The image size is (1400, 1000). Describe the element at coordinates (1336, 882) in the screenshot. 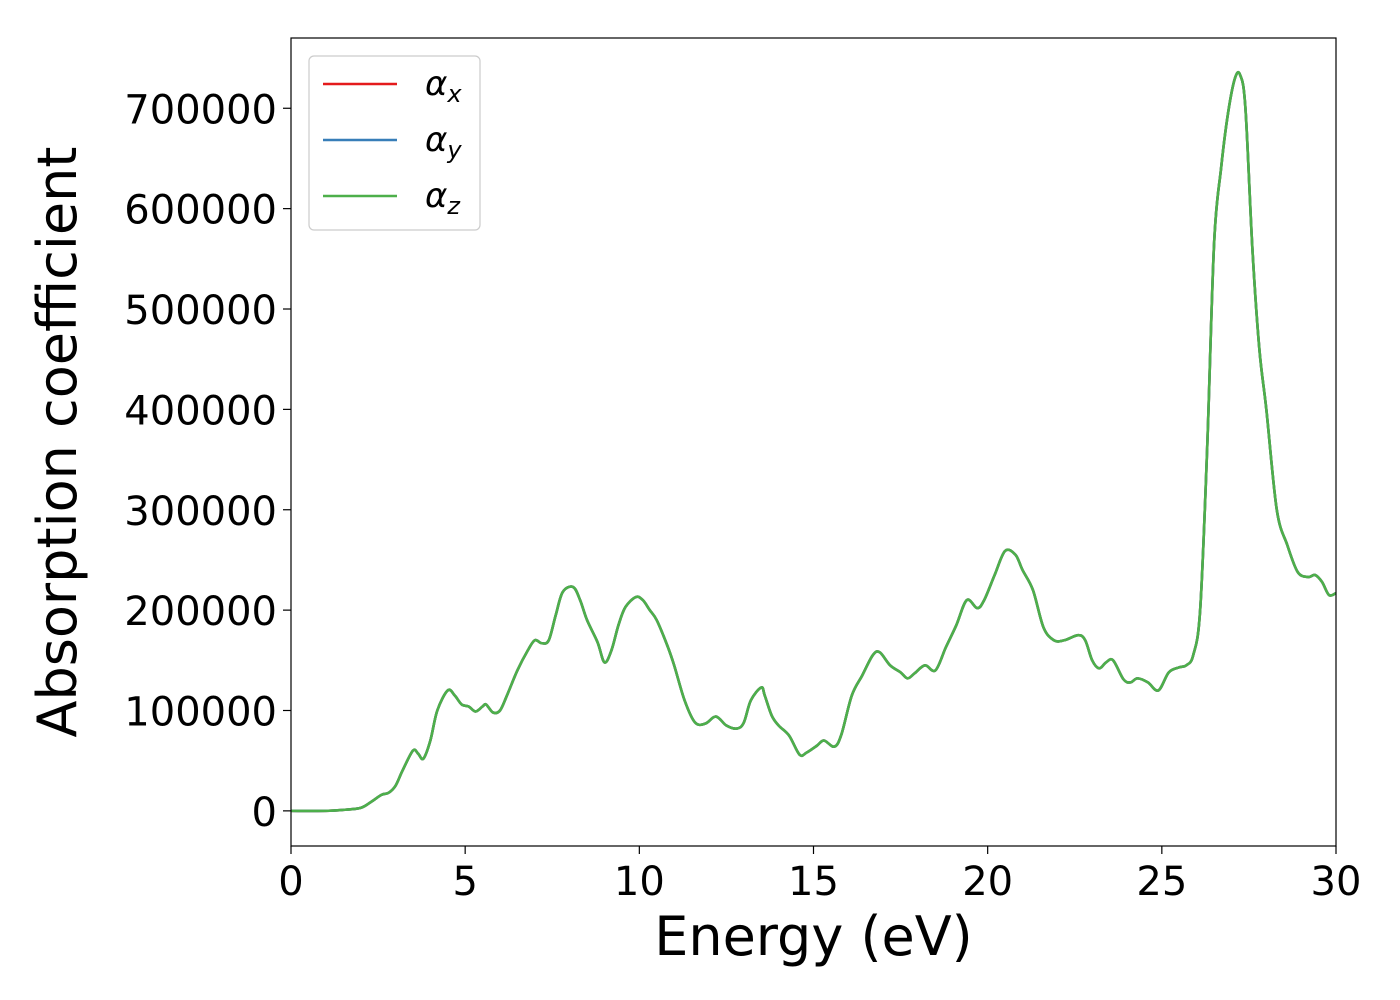

I see `x-tick-label: 30` at that location.